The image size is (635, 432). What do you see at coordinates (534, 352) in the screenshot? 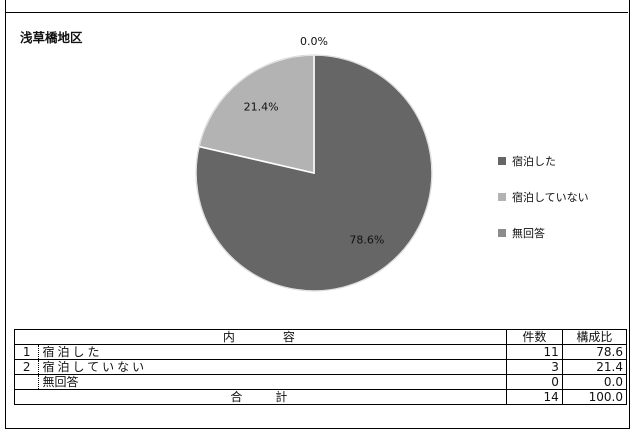
I see `row-count: 11` at bounding box center [534, 352].